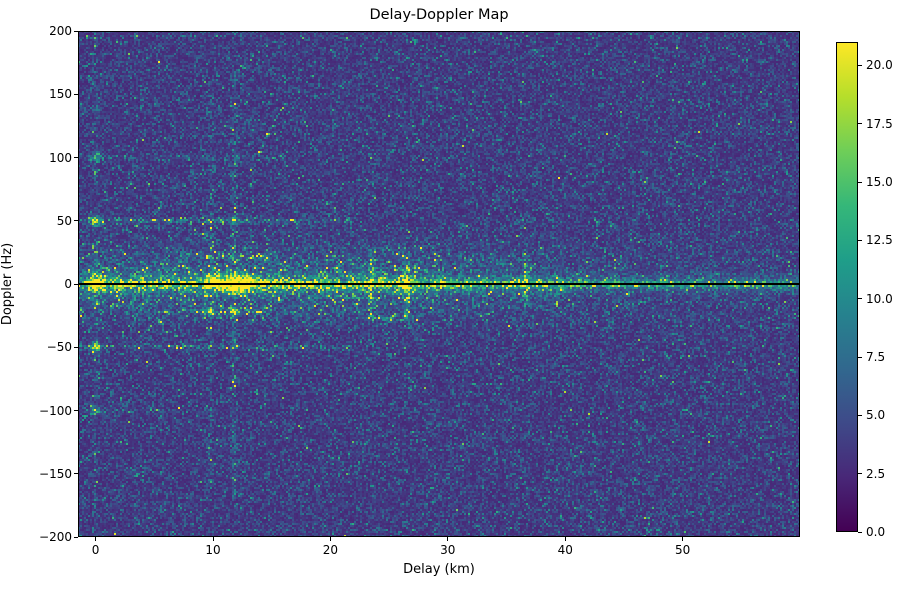 This screenshot has height=590, width=920. What do you see at coordinates (330, 550) in the screenshot?
I see `x-tick-label: 20` at bounding box center [330, 550].